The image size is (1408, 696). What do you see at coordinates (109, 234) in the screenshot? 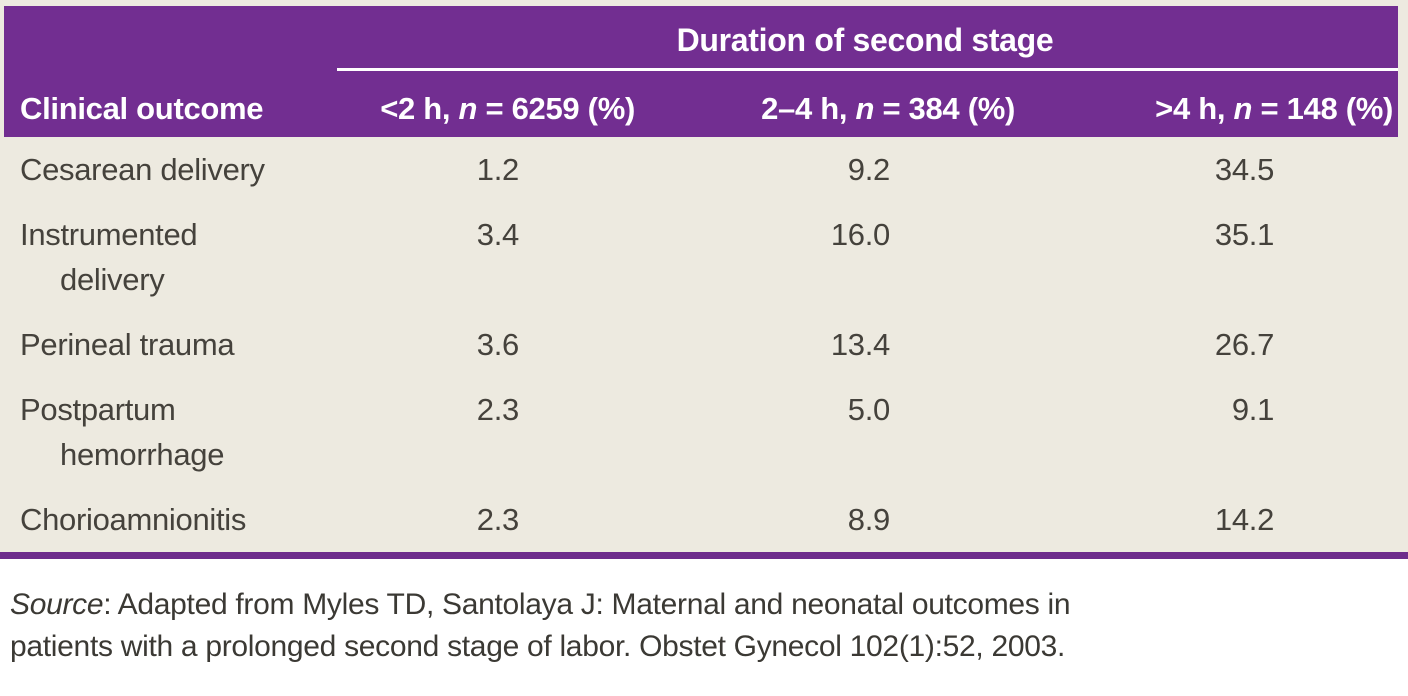
I see `outcome-line-1: Instrumented` at bounding box center [109, 234].